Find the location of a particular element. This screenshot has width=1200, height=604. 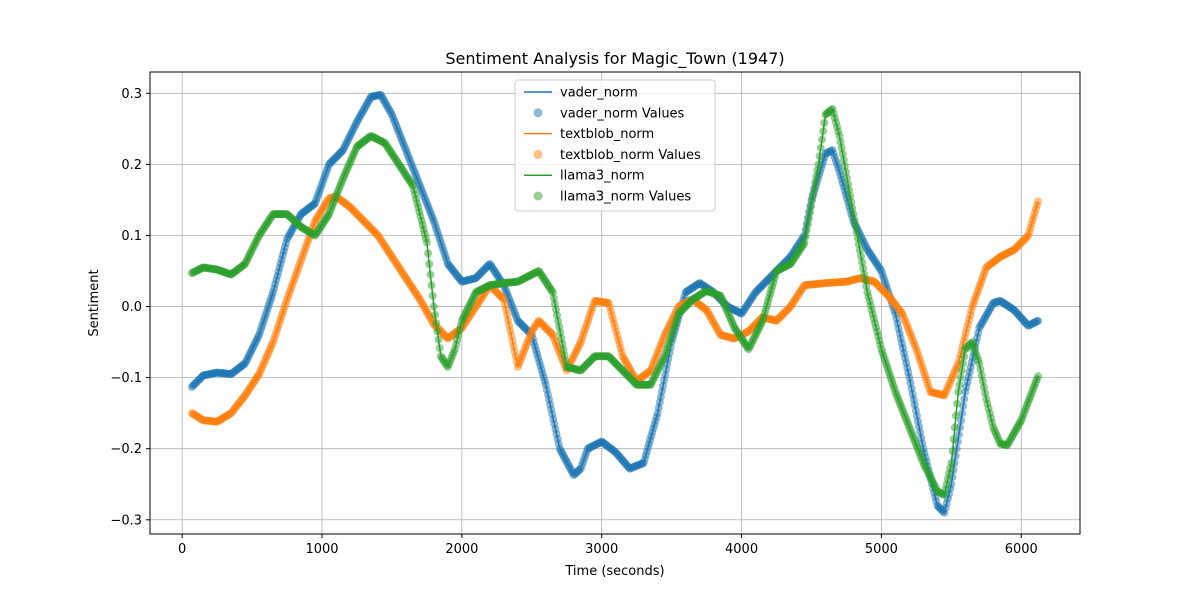

x-tick-label: 6000 is located at coordinates (1021, 549).